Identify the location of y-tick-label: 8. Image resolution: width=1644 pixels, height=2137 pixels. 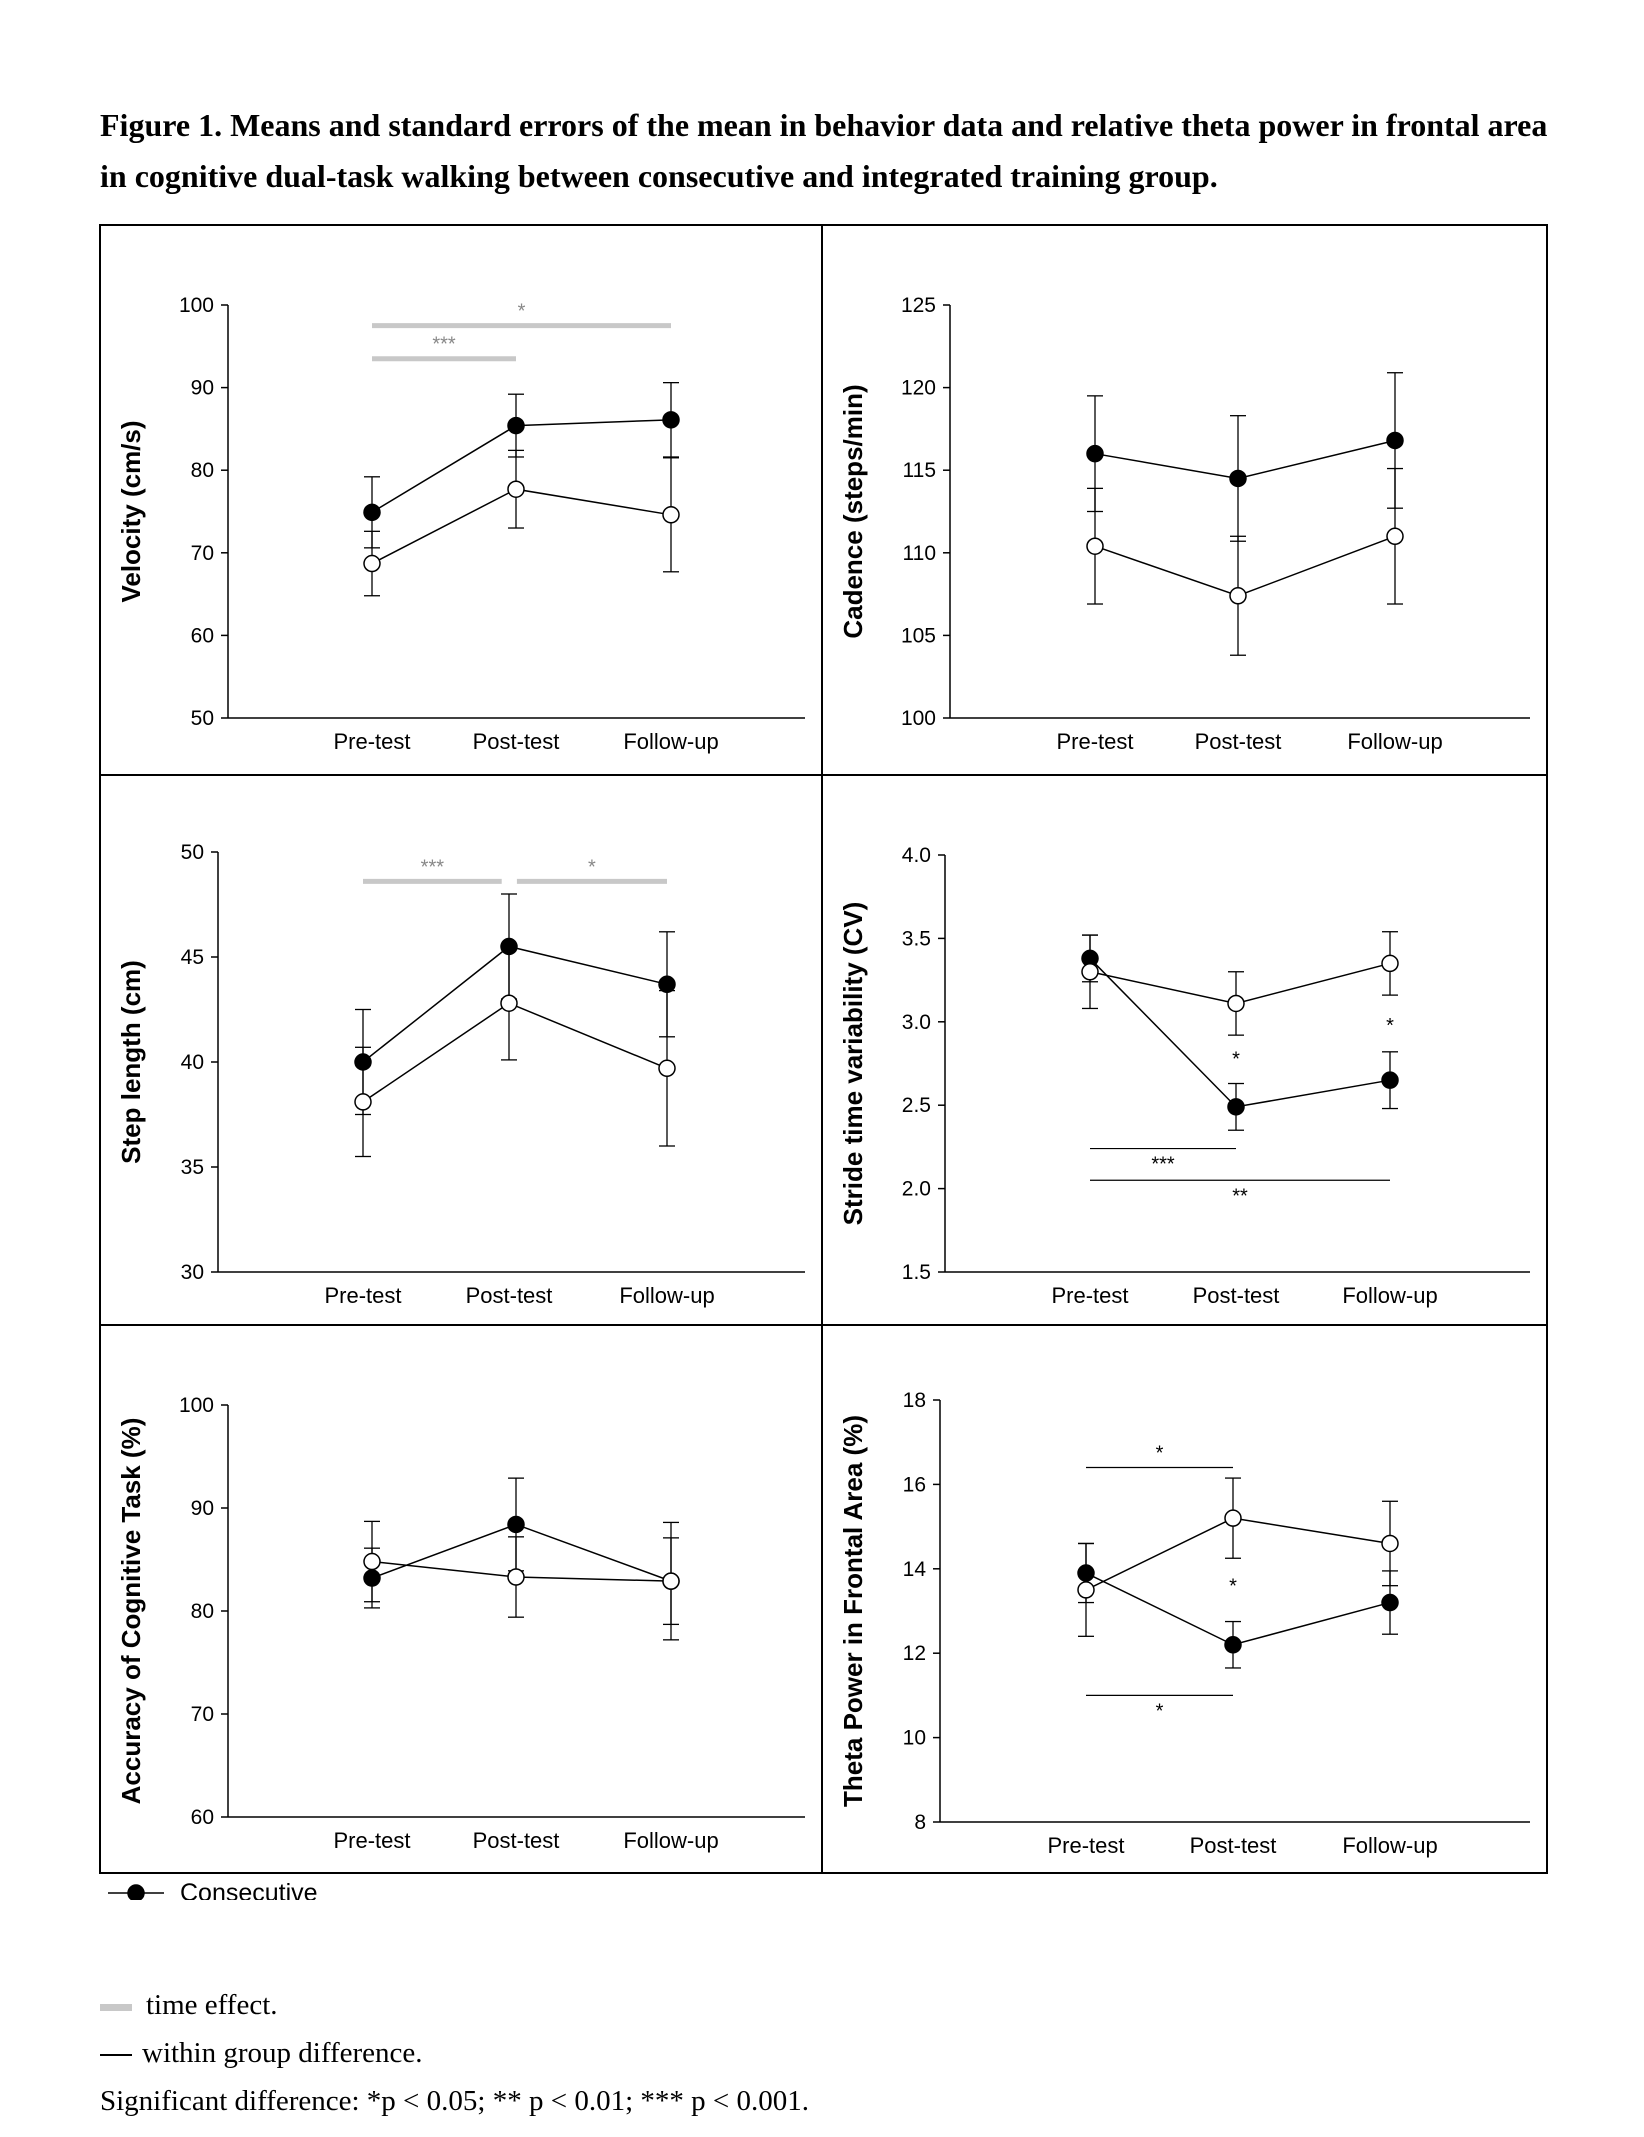
(920, 1822).